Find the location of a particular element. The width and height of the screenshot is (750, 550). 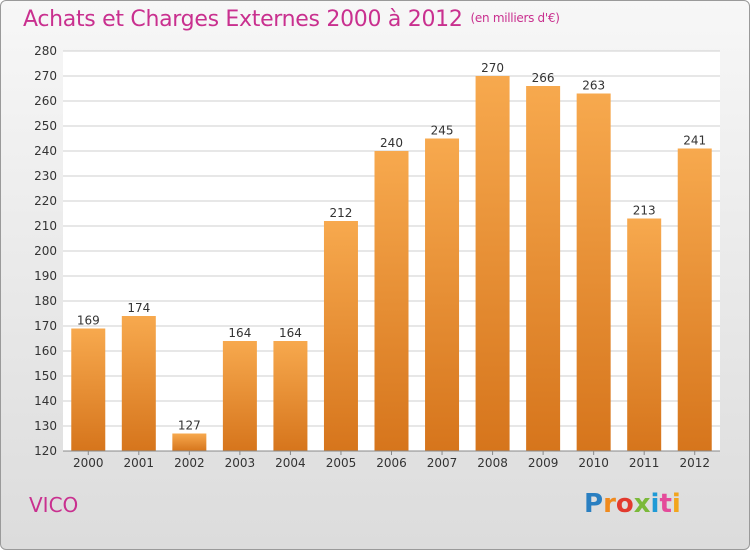

y-tick-label: 130 is located at coordinates (45, 426).